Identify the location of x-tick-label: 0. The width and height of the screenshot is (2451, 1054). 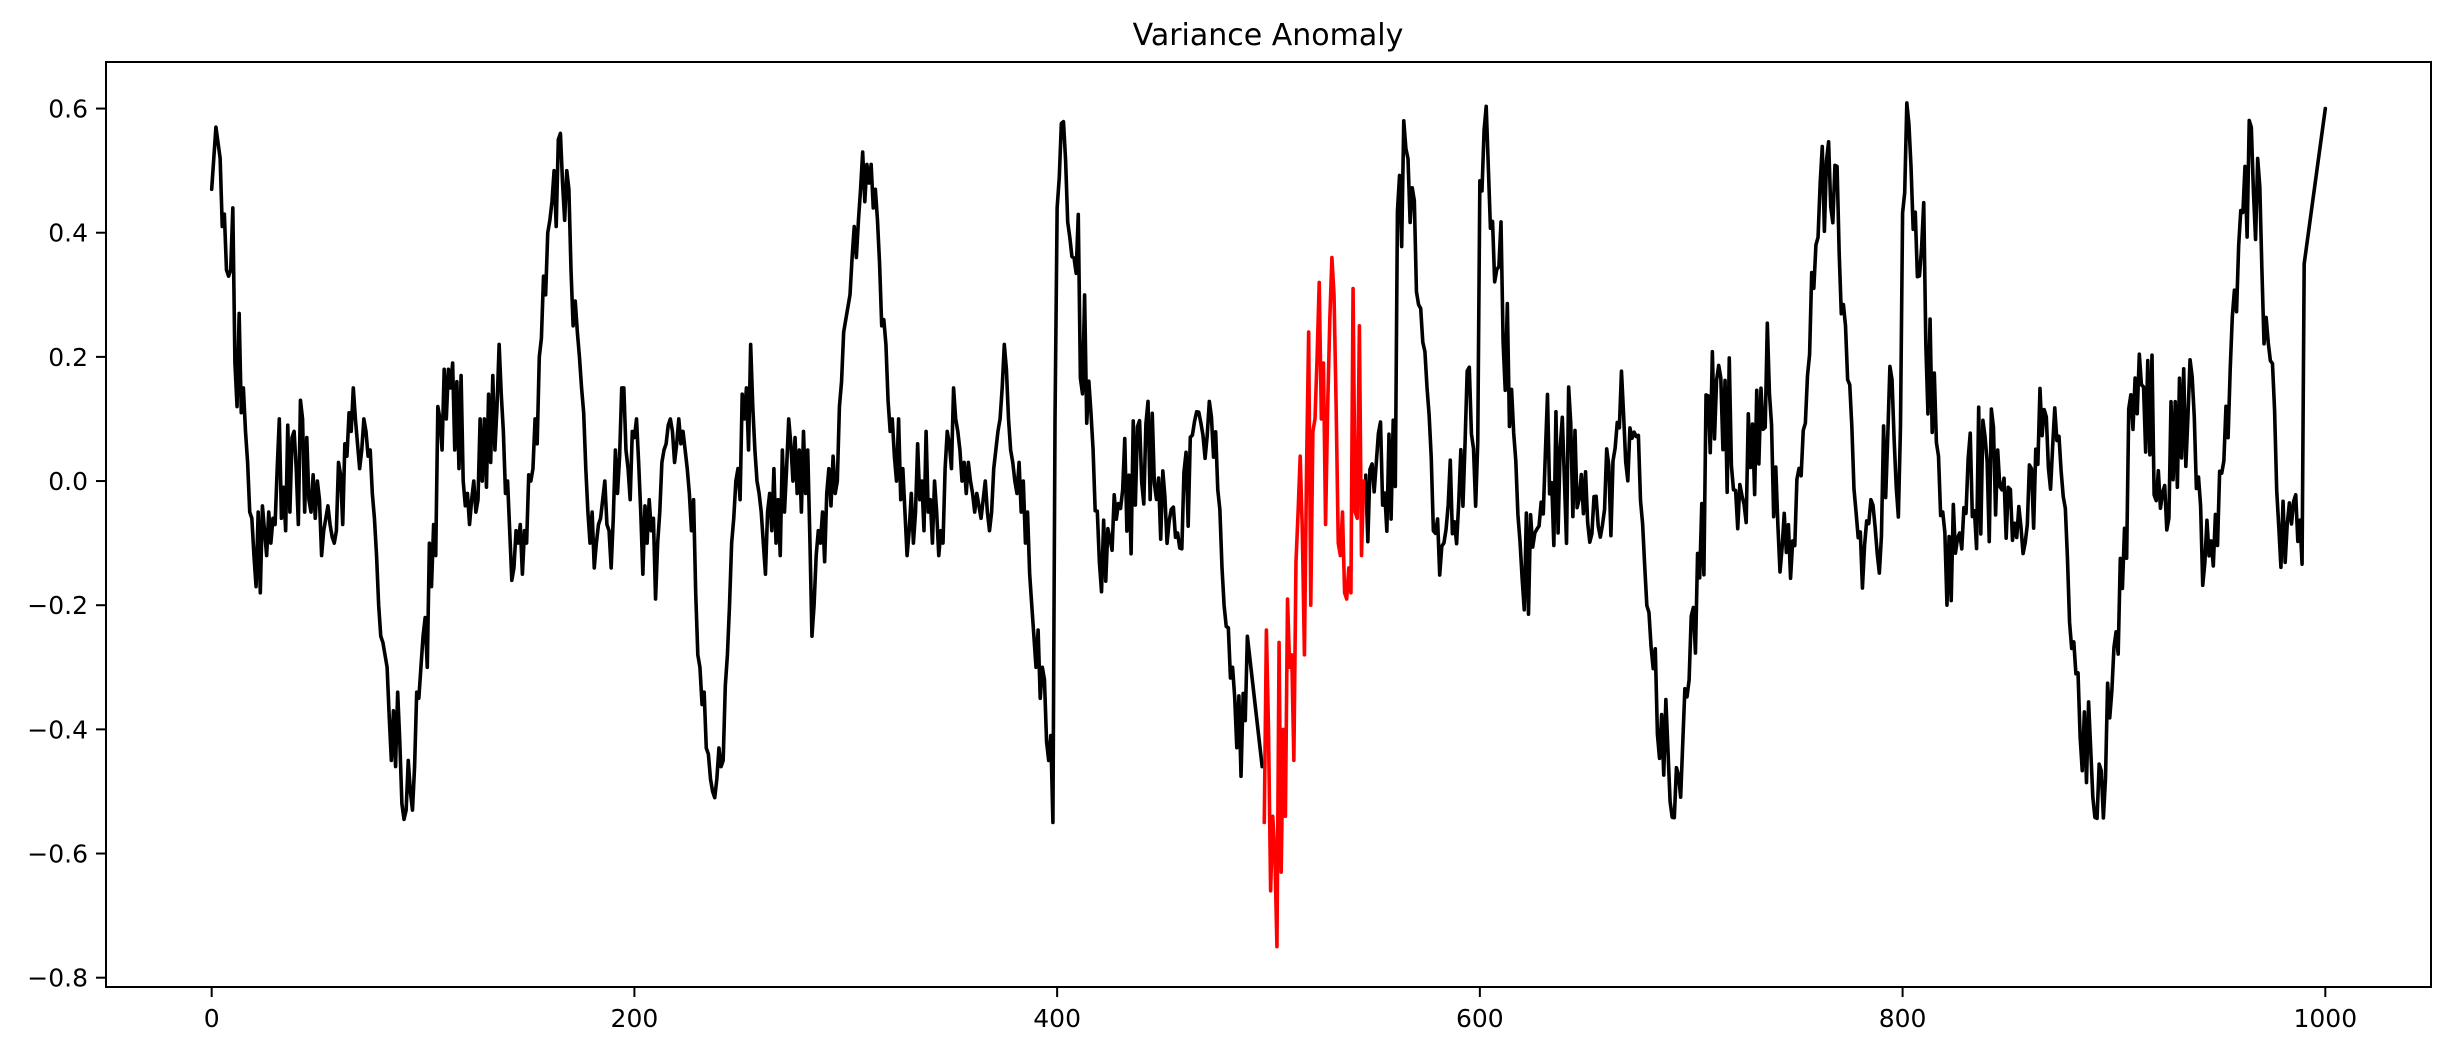
(212, 1018).